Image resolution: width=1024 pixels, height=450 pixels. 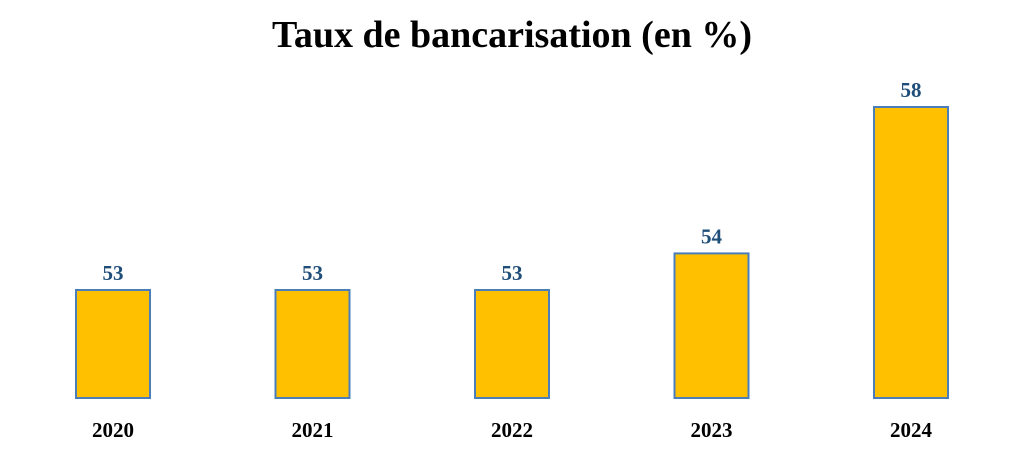 I want to click on bar-2020, so click(x=113, y=344).